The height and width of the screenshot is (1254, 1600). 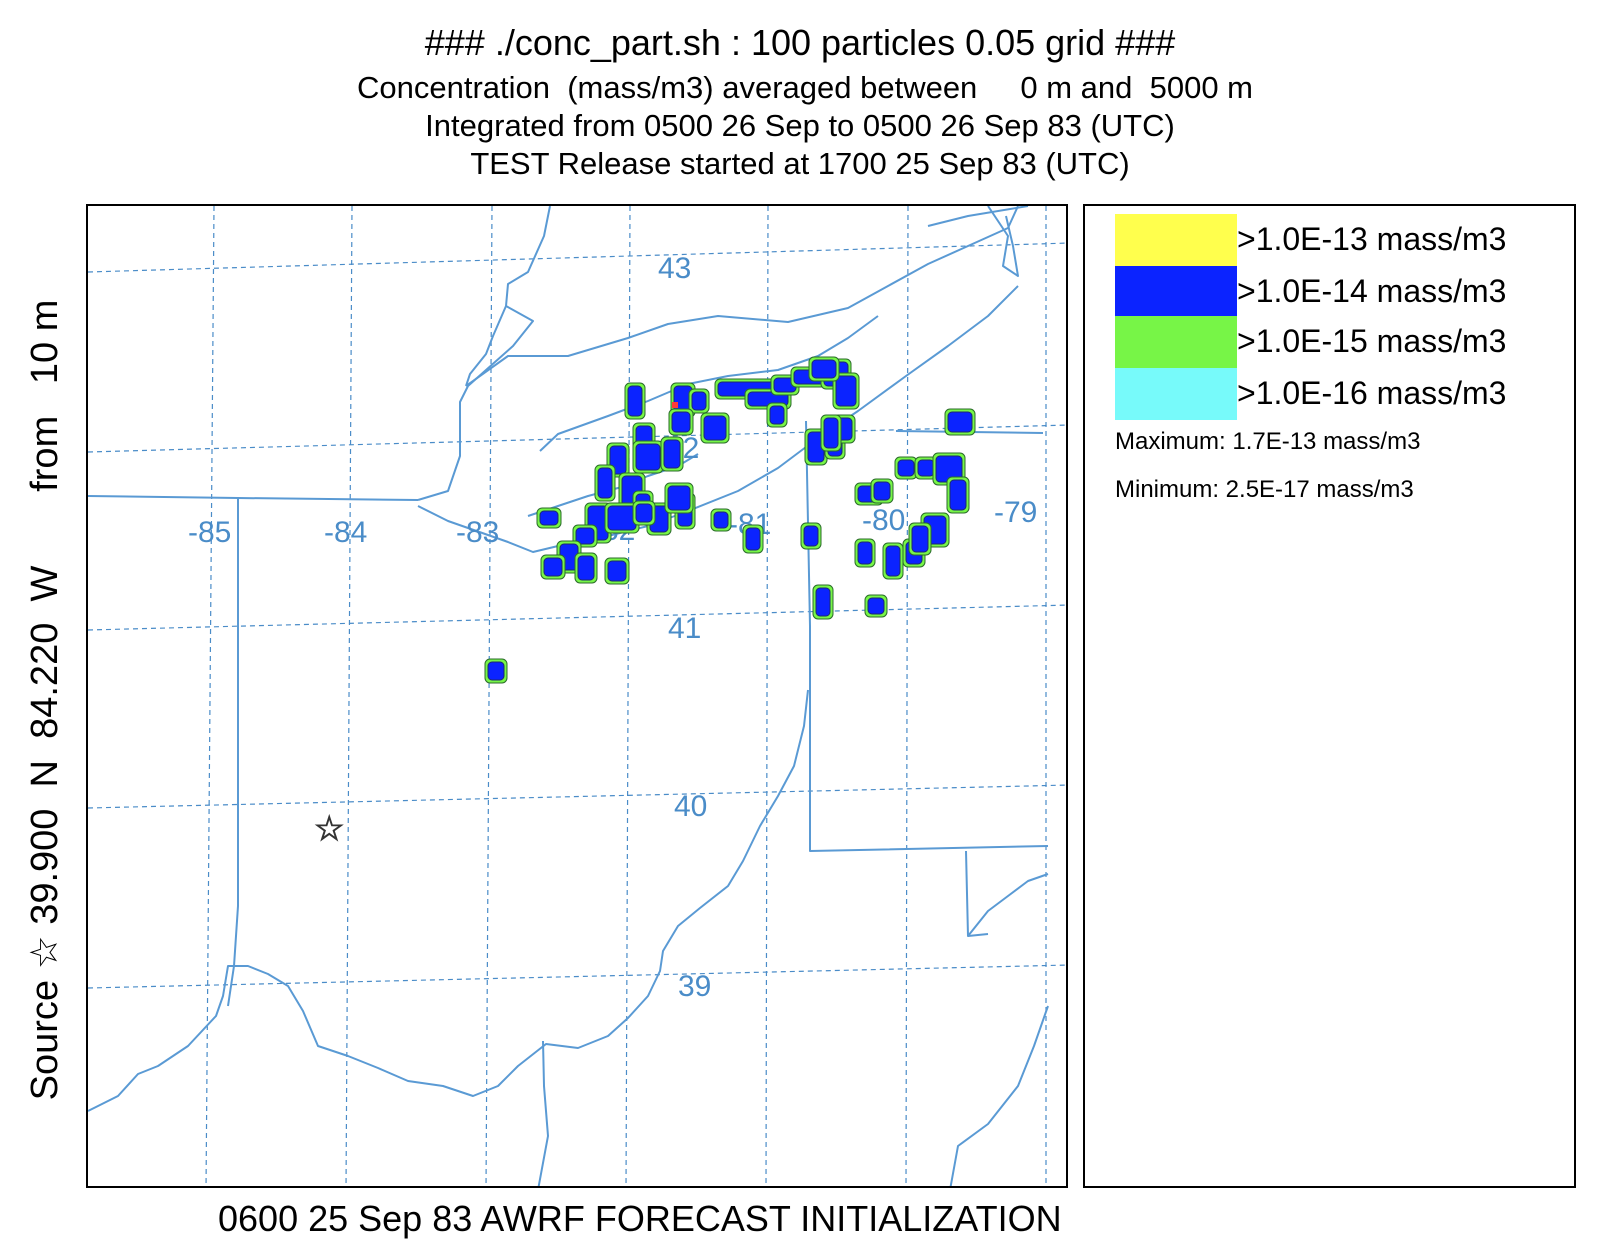 What do you see at coordinates (1015, 512) in the screenshot?
I see `lon-label-79: -79` at bounding box center [1015, 512].